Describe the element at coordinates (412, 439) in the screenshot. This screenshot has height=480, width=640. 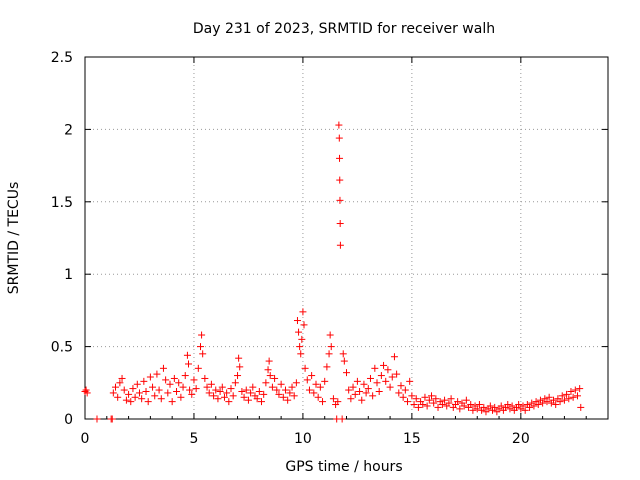
I see `x-tick-label: 15` at that location.